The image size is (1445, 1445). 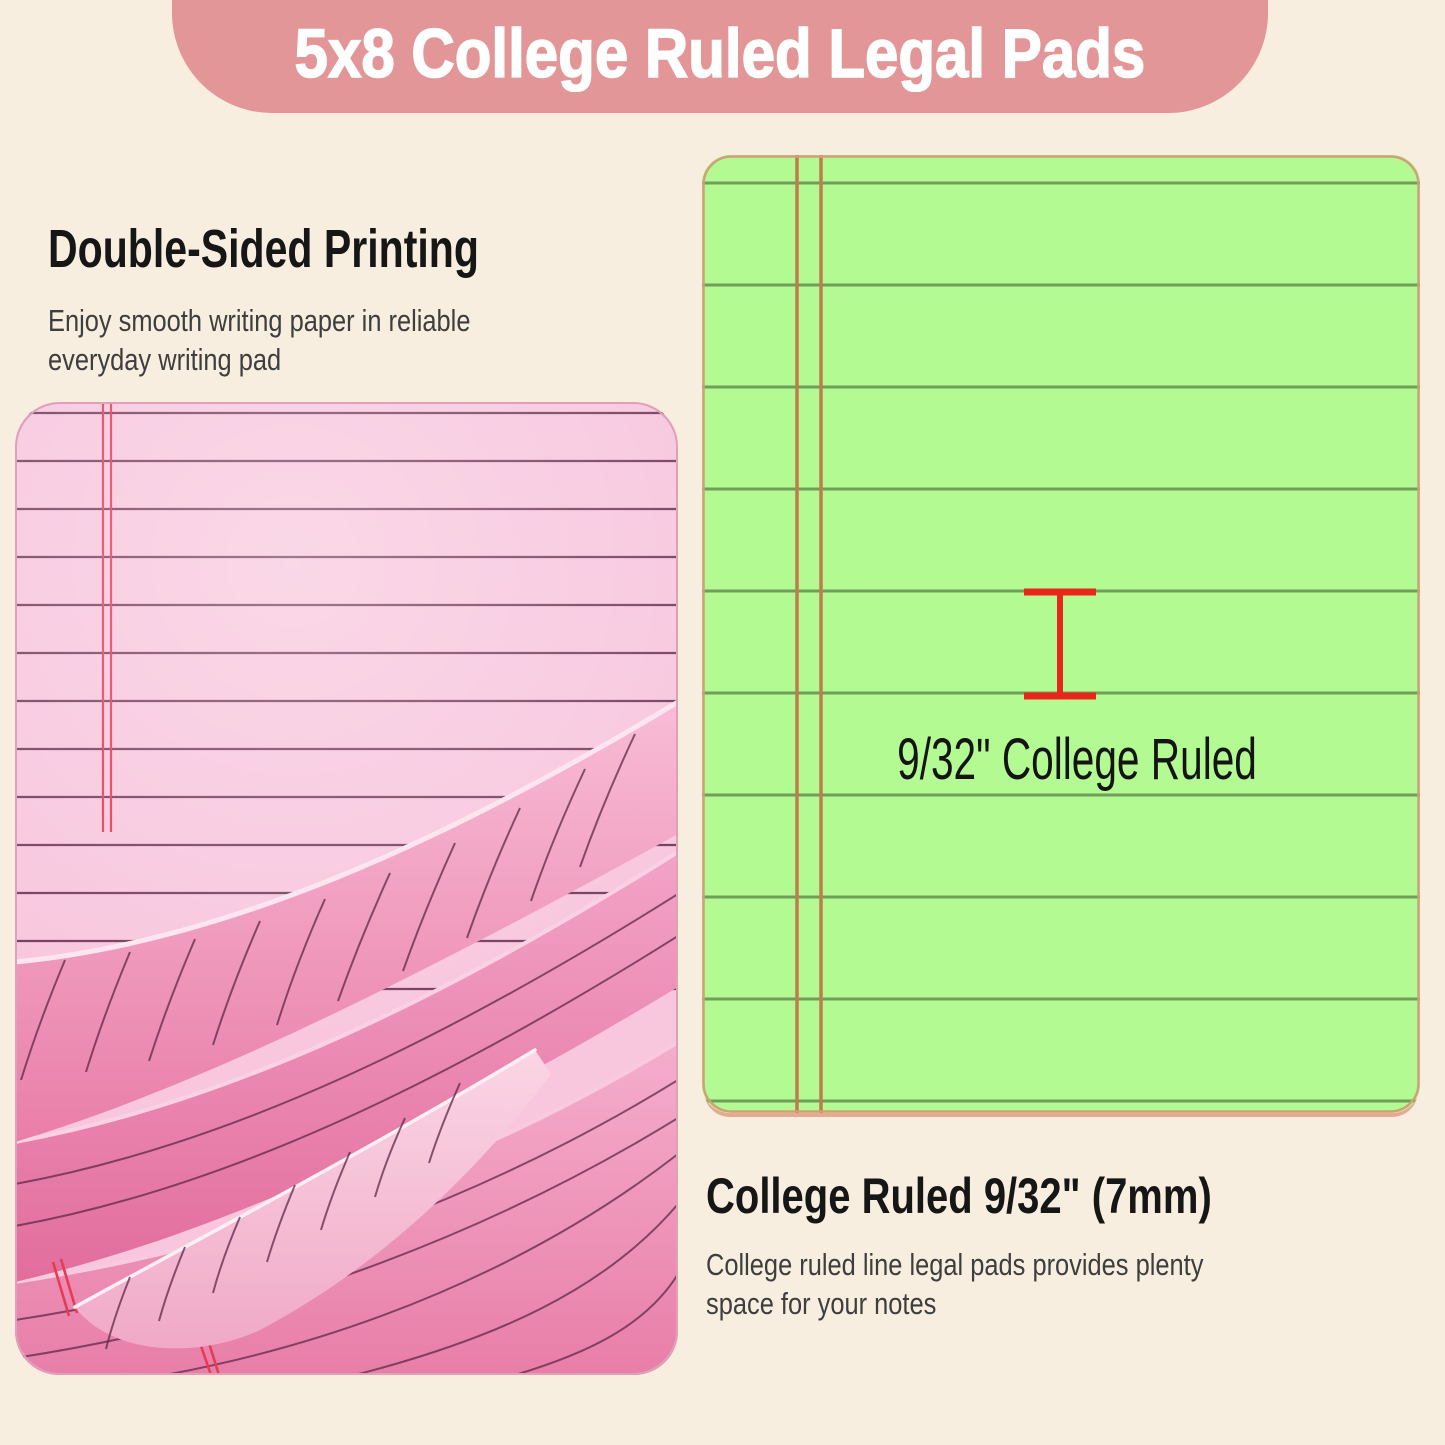 I want to click on curled-page-corner, so click(x=313, y=1199).